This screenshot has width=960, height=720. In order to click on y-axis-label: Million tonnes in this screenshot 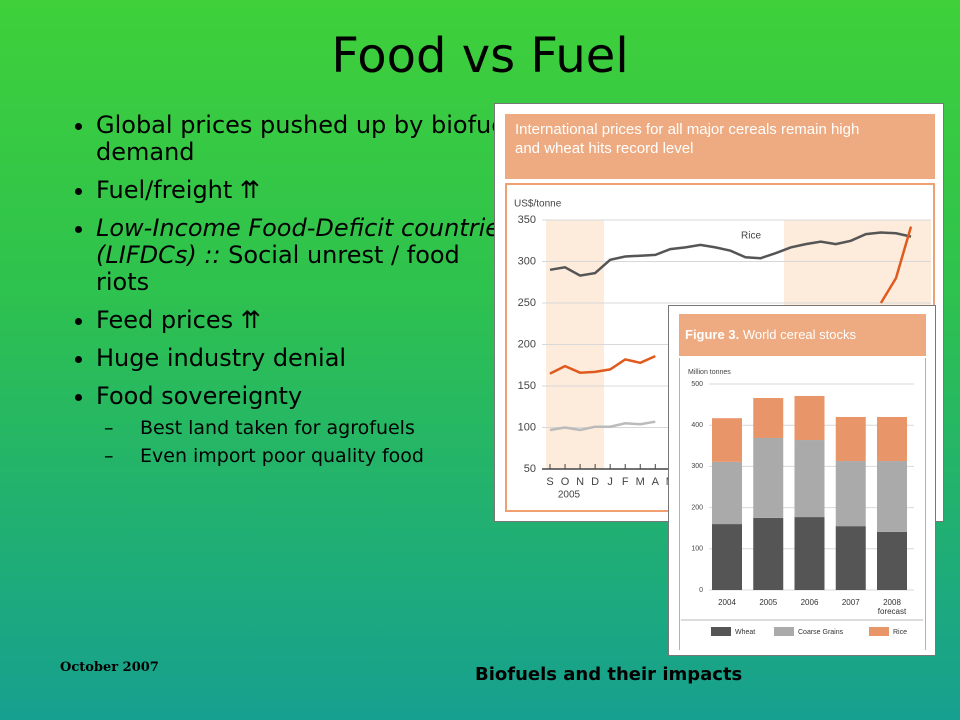, I will do `click(709, 372)`.